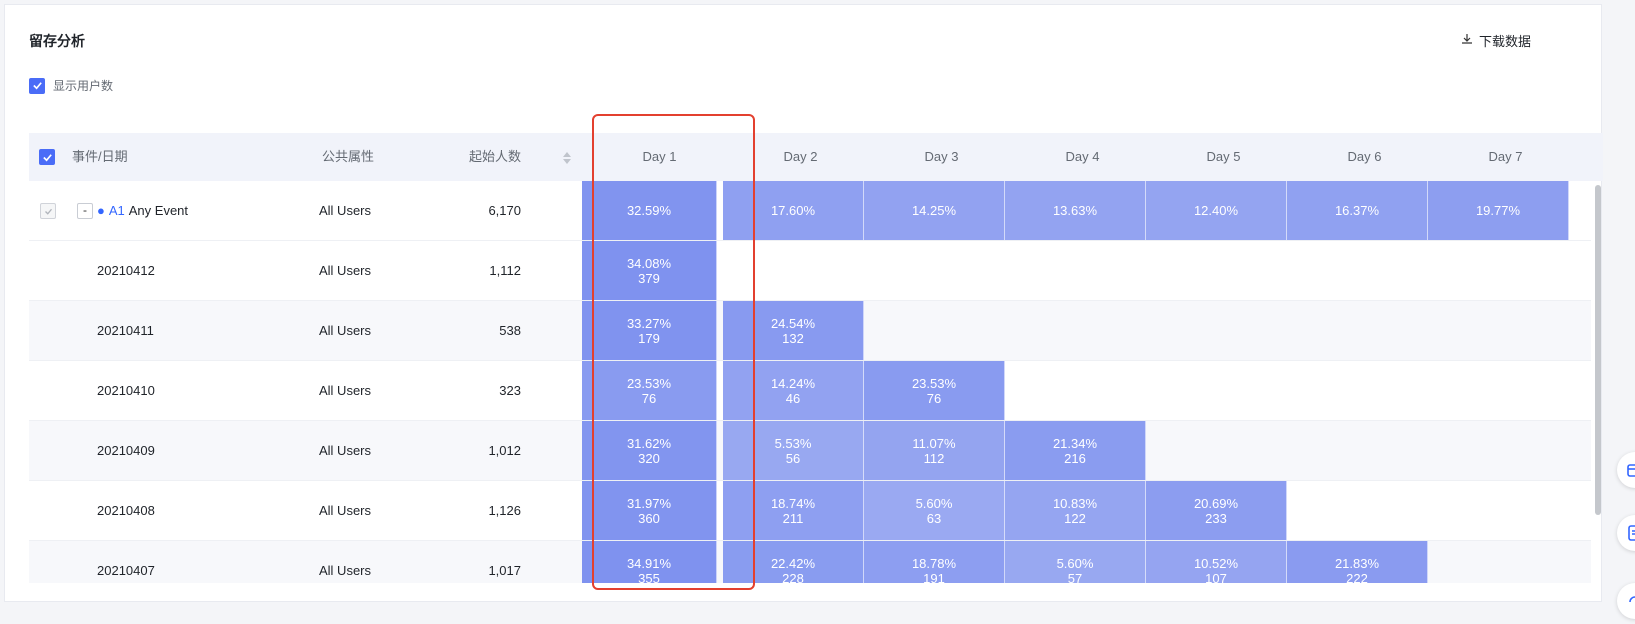 Image resolution: width=1635 pixels, height=624 pixels. What do you see at coordinates (659, 156) in the screenshot?
I see `col-day-1: Day 1` at bounding box center [659, 156].